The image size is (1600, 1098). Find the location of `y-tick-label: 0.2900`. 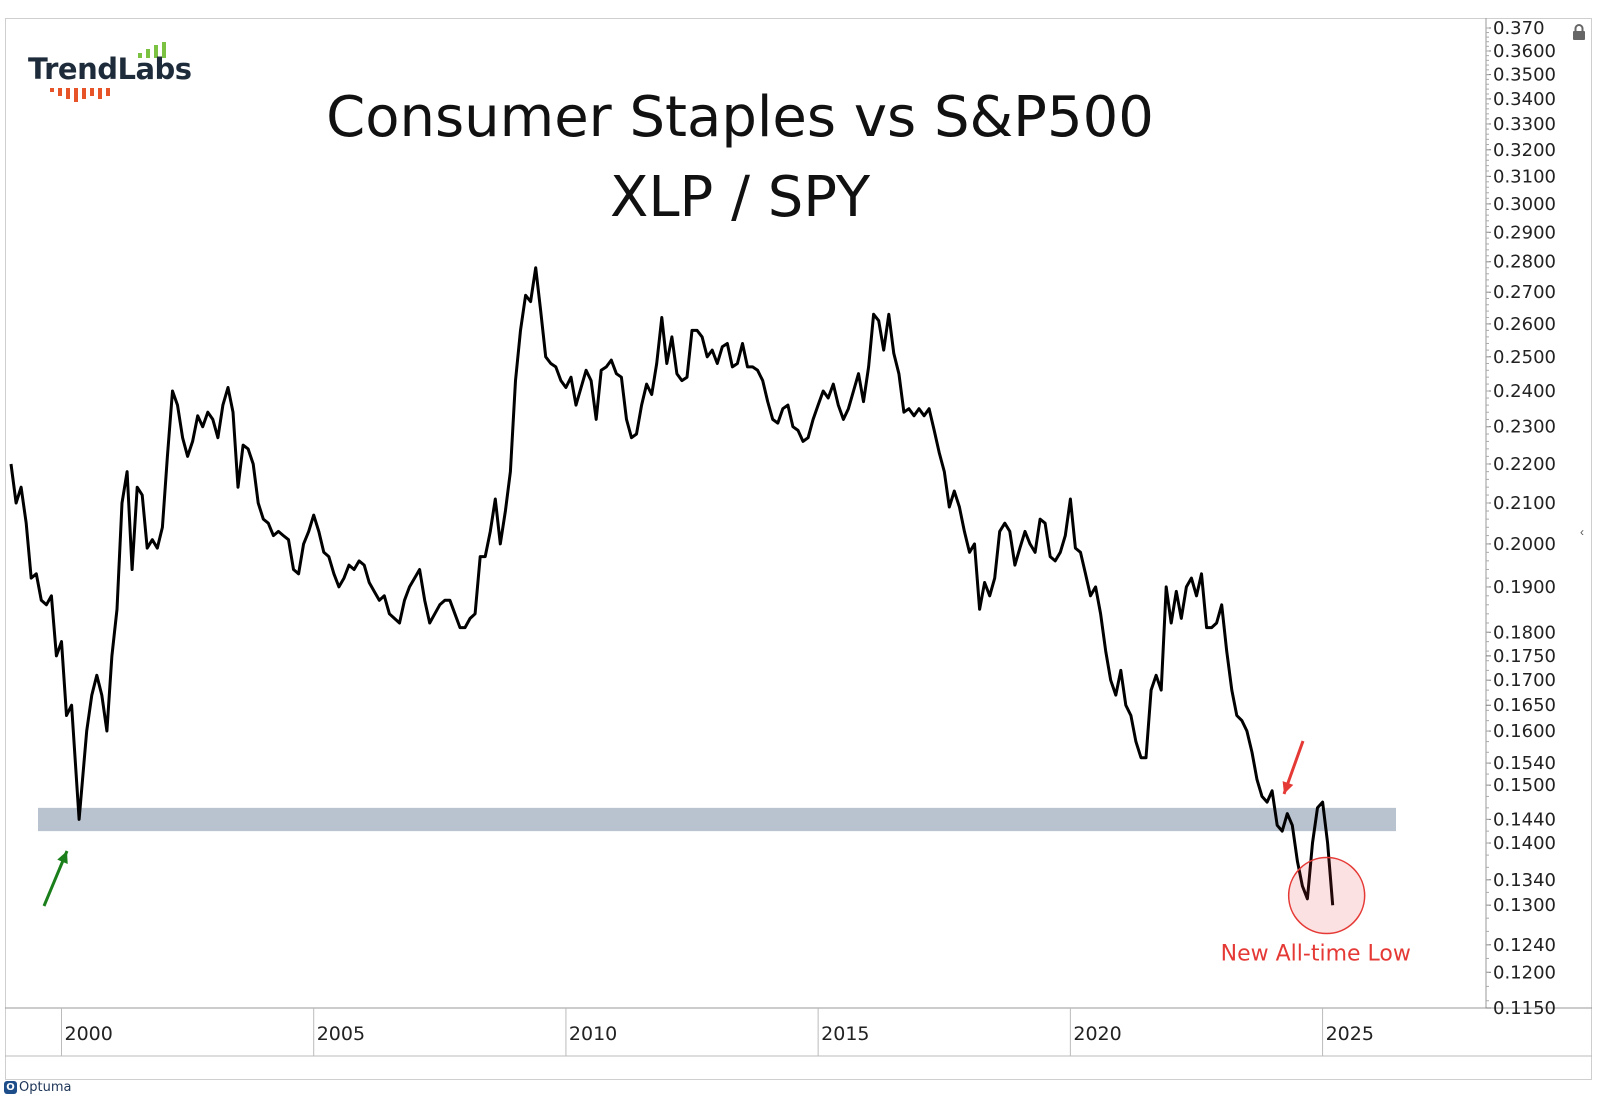

y-tick-label: 0.2900 is located at coordinates (1524, 232).